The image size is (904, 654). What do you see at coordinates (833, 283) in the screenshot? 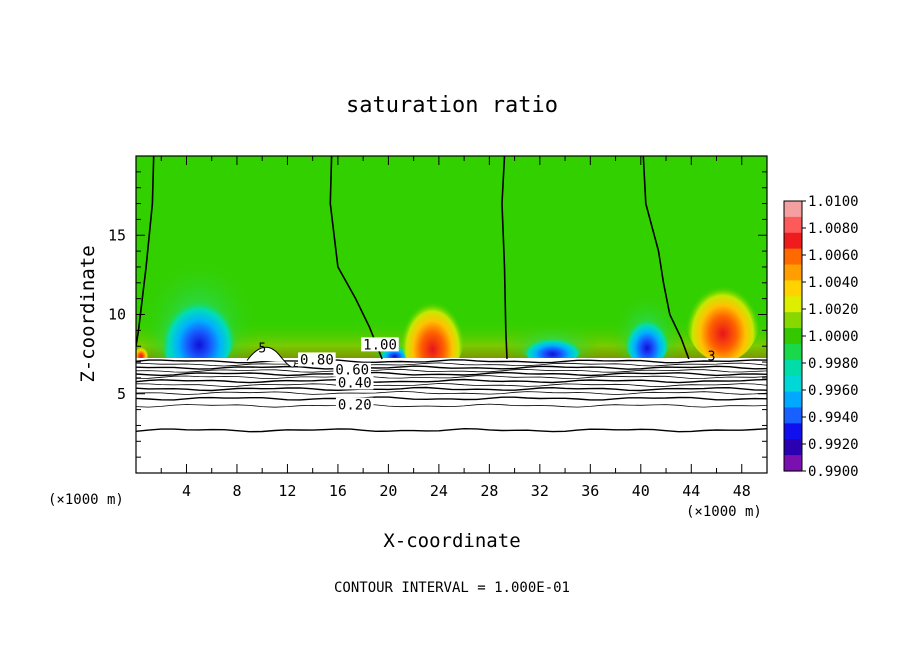
I see `colorbar-label: 1.0040` at bounding box center [833, 283].